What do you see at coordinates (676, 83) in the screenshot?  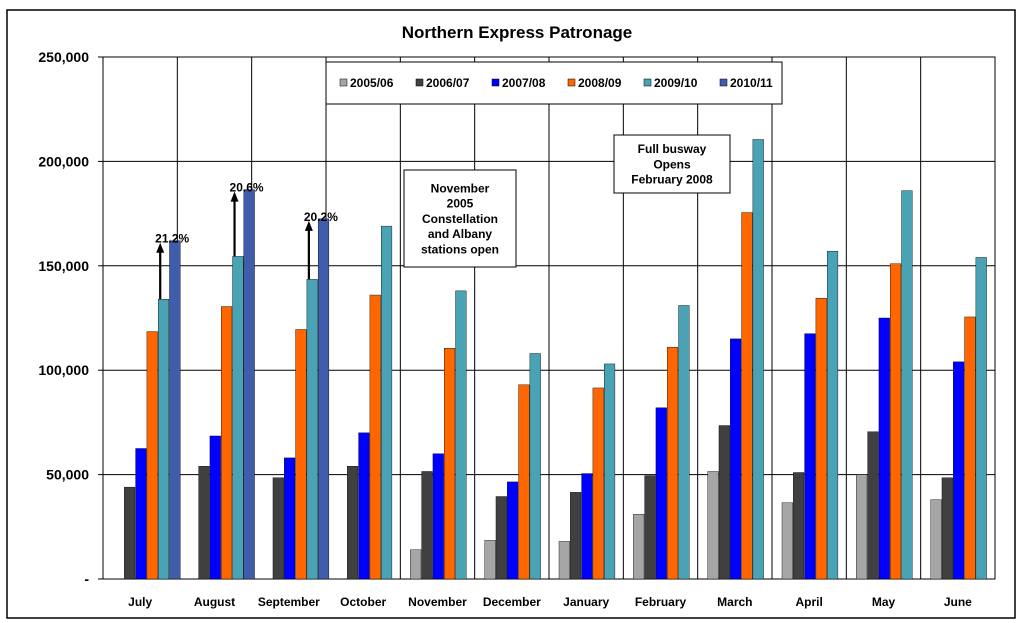 I see `legend-label: 2009/10` at bounding box center [676, 83].